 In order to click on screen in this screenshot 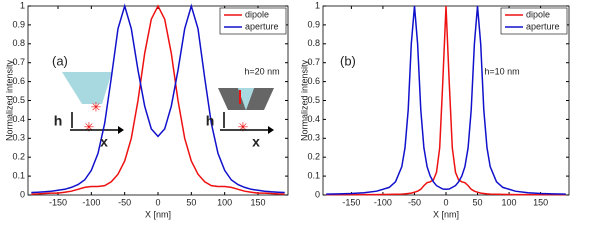, I will do `click(260, 99)`.